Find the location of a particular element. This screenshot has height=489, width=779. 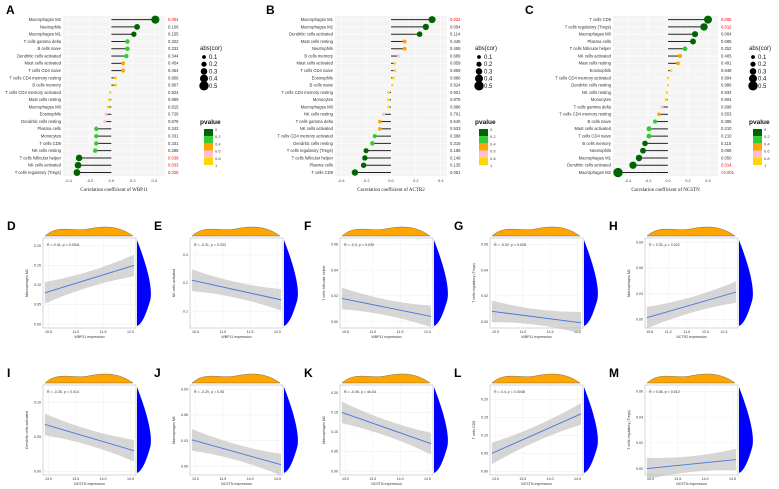

correlation-stat: R = -0.31, p = 0.033 is located at coordinates (210, 245).